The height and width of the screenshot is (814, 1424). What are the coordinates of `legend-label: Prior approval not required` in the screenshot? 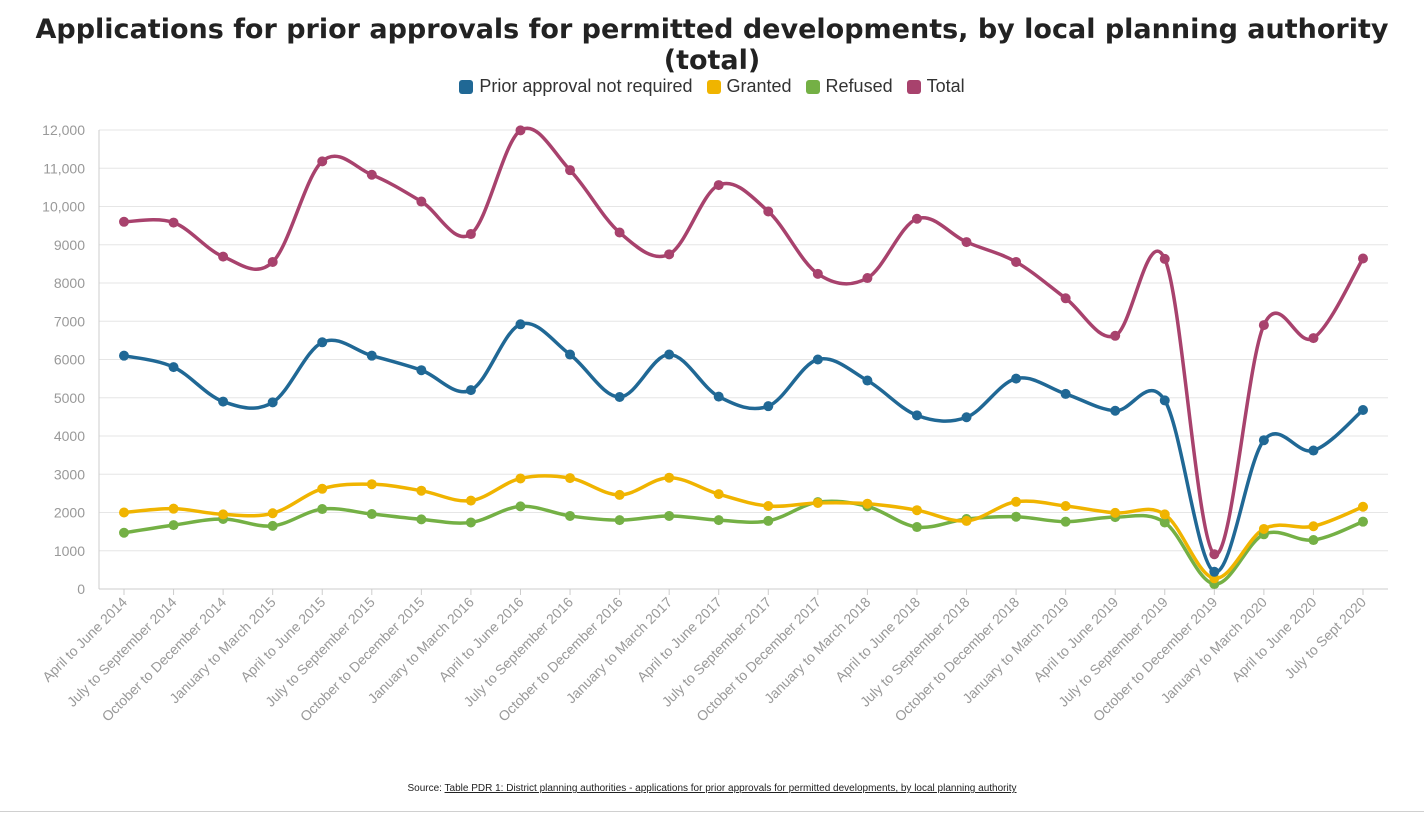 It's located at (586, 86).